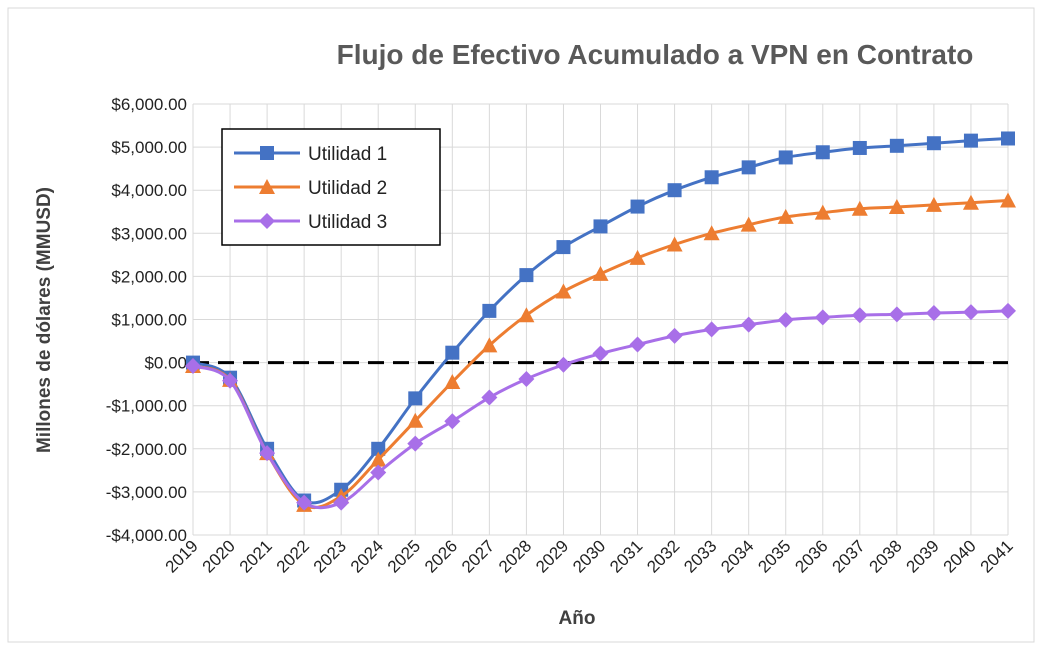 The image size is (1042, 655). Describe the element at coordinates (146, 449) in the screenshot. I see `y-tick-label: -$2,000.00` at that location.